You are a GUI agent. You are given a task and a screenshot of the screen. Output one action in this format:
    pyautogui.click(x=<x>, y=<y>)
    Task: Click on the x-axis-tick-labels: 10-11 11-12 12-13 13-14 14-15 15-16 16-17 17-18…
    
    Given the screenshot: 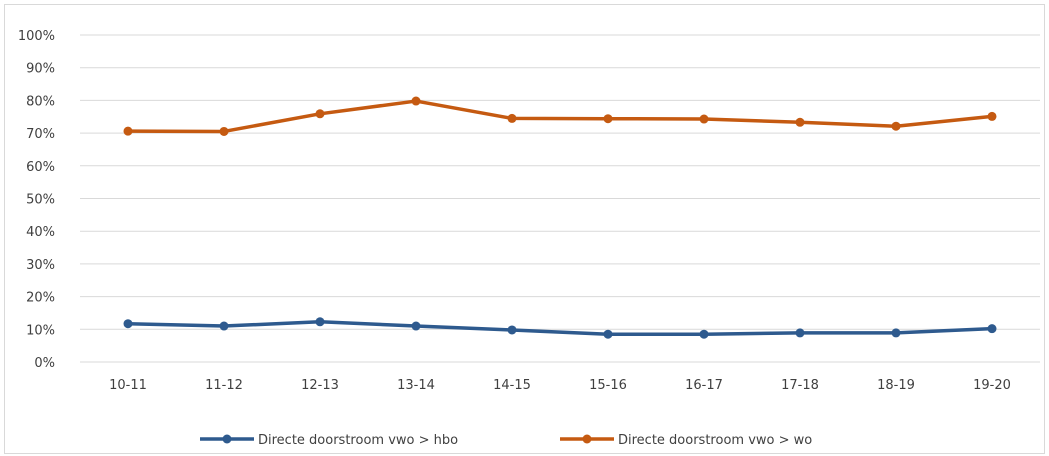 What is the action you would take?
    pyautogui.click(x=560, y=385)
    